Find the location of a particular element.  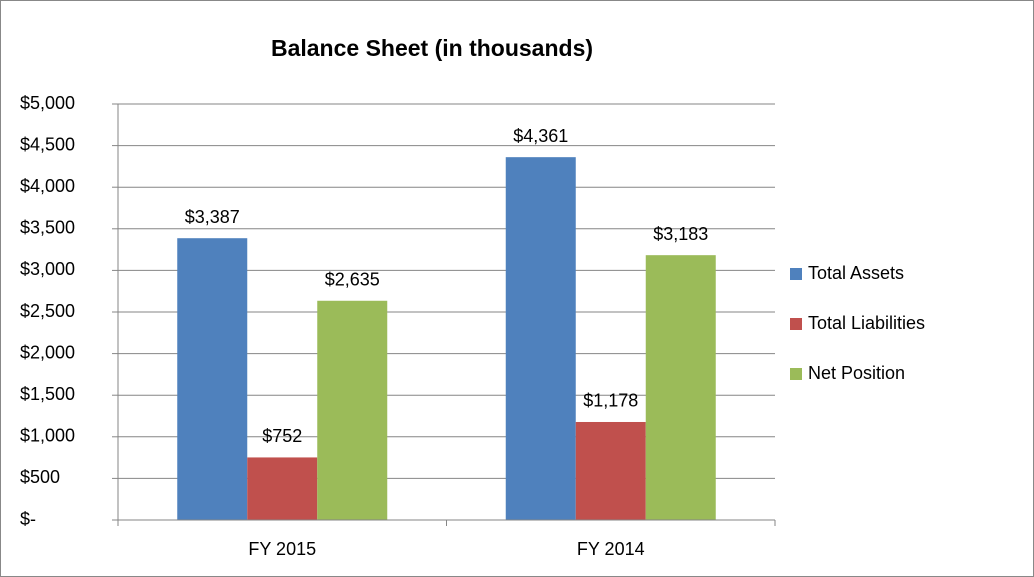

y-tick-label: $2,500 is located at coordinates (47, 311).